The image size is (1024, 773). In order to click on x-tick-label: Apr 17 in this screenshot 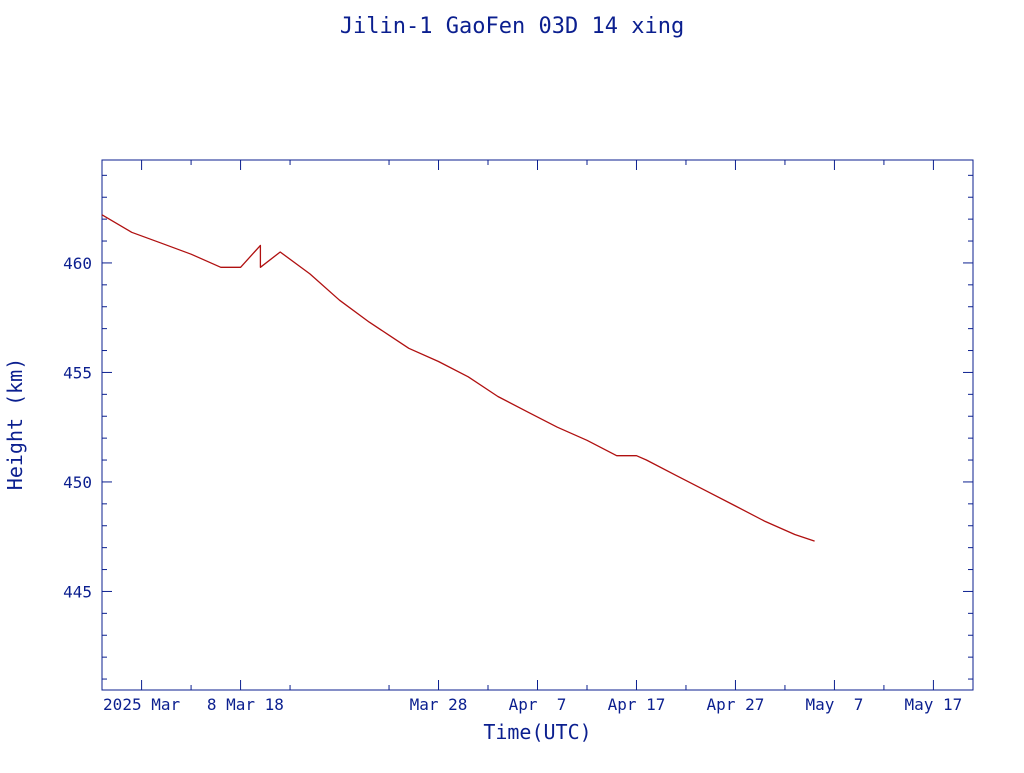, I will do `click(637, 704)`.